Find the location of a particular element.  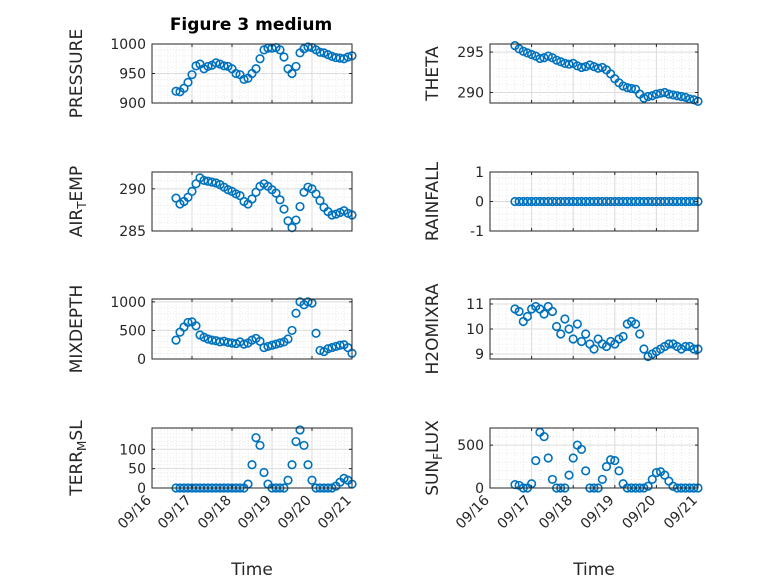

y-axis-label: SUNFLUX is located at coordinates (434, 458).